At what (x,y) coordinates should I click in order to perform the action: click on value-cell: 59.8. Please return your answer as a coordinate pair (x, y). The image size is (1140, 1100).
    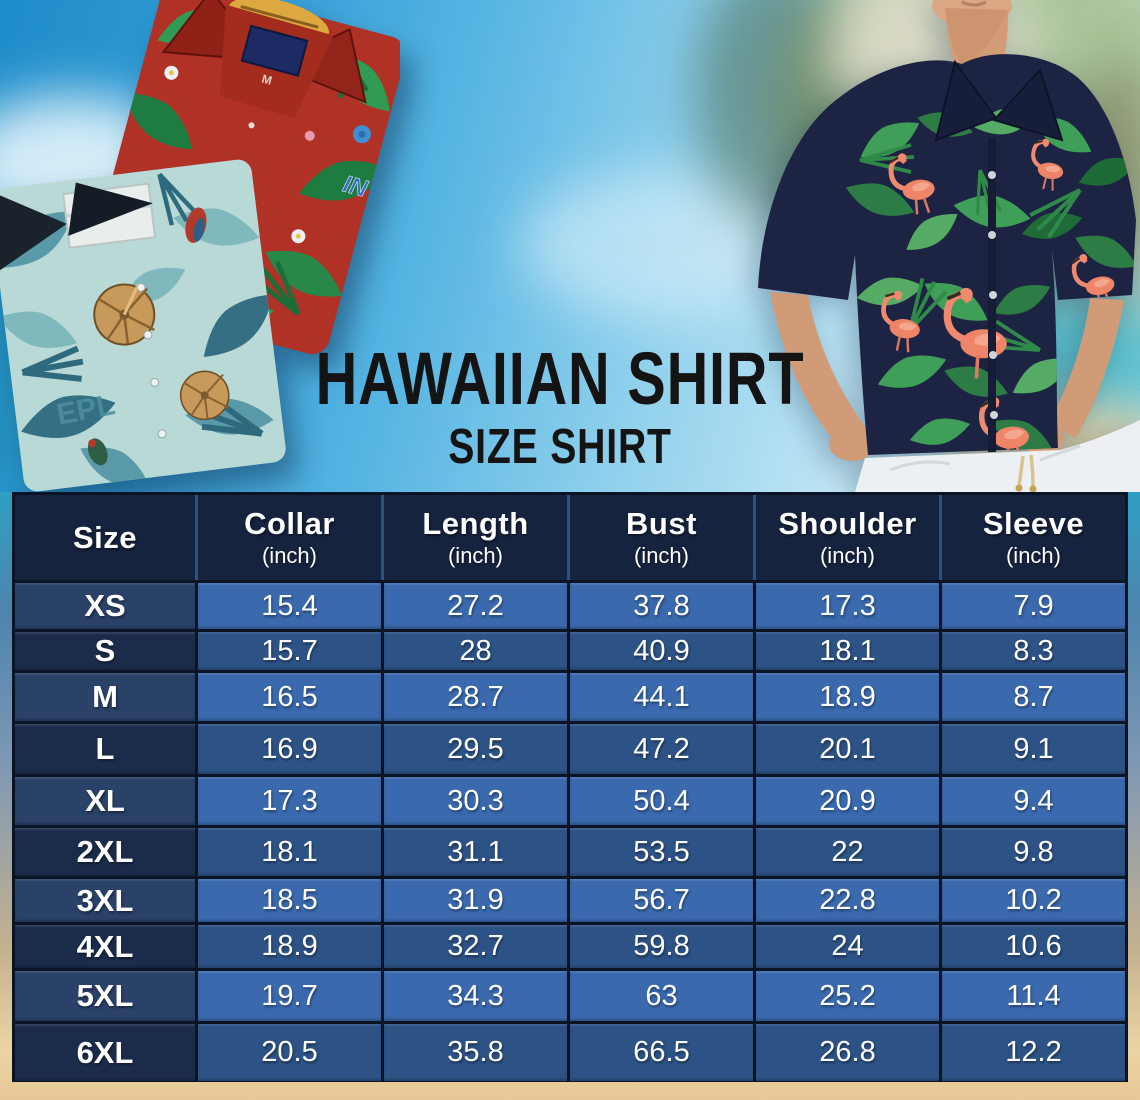
    Looking at the image, I should click on (661, 946).